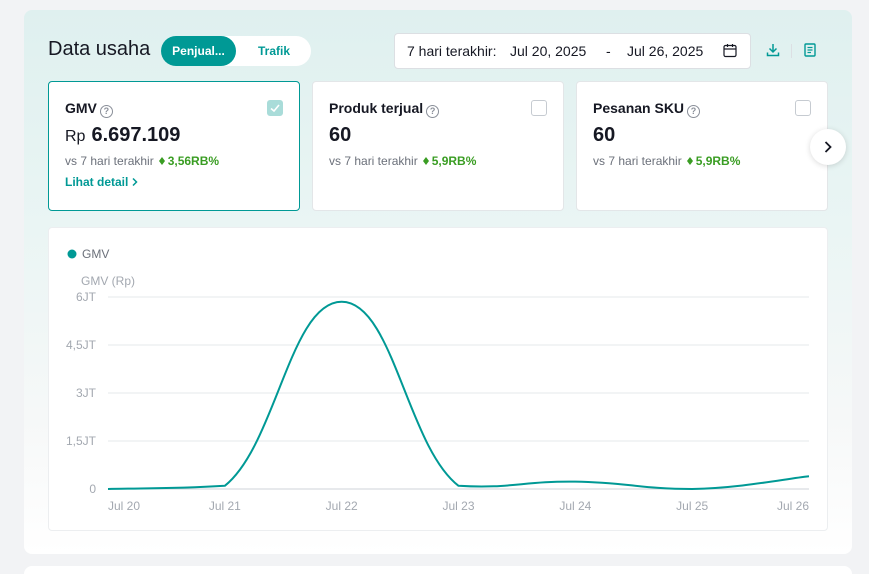 This screenshot has height=574, width=869. I want to click on metric-value-number: 6.697.109, so click(136, 135).